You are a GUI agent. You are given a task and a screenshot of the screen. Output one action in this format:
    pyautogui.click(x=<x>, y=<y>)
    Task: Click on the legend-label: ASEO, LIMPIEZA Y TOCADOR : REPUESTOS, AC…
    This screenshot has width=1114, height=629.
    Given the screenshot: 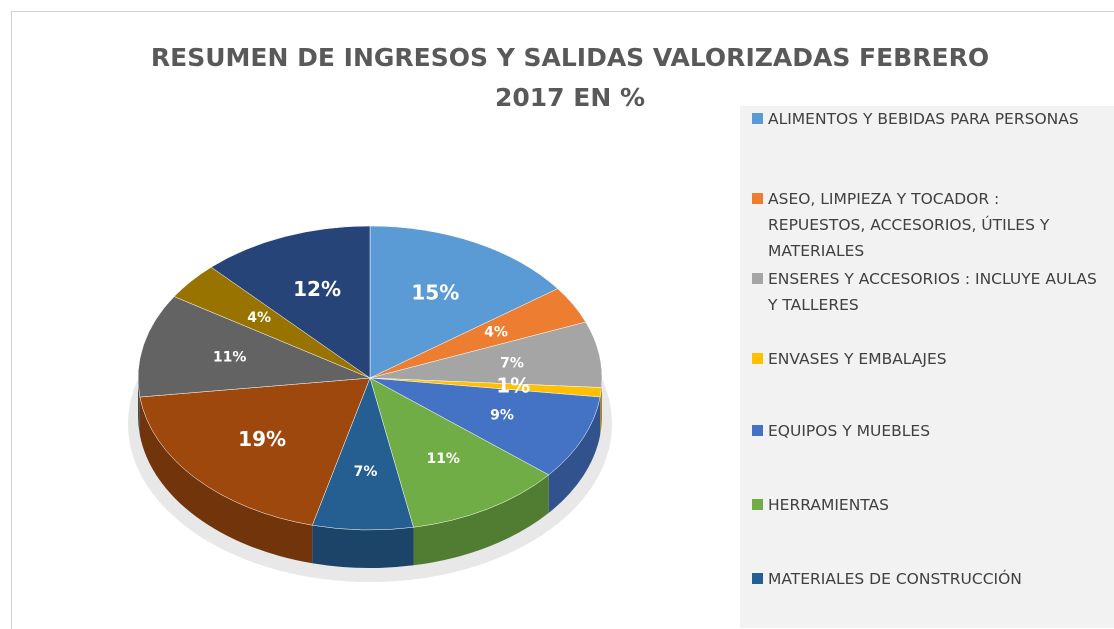 What is the action you would take?
    pyautogui.click(x=924, y=225)
    